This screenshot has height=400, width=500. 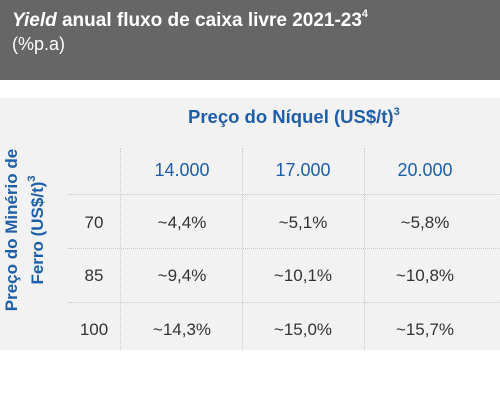 I want to click on chart-title-text: anual fluxo de caixa livre 2021-23, so click(x=209, y=20).